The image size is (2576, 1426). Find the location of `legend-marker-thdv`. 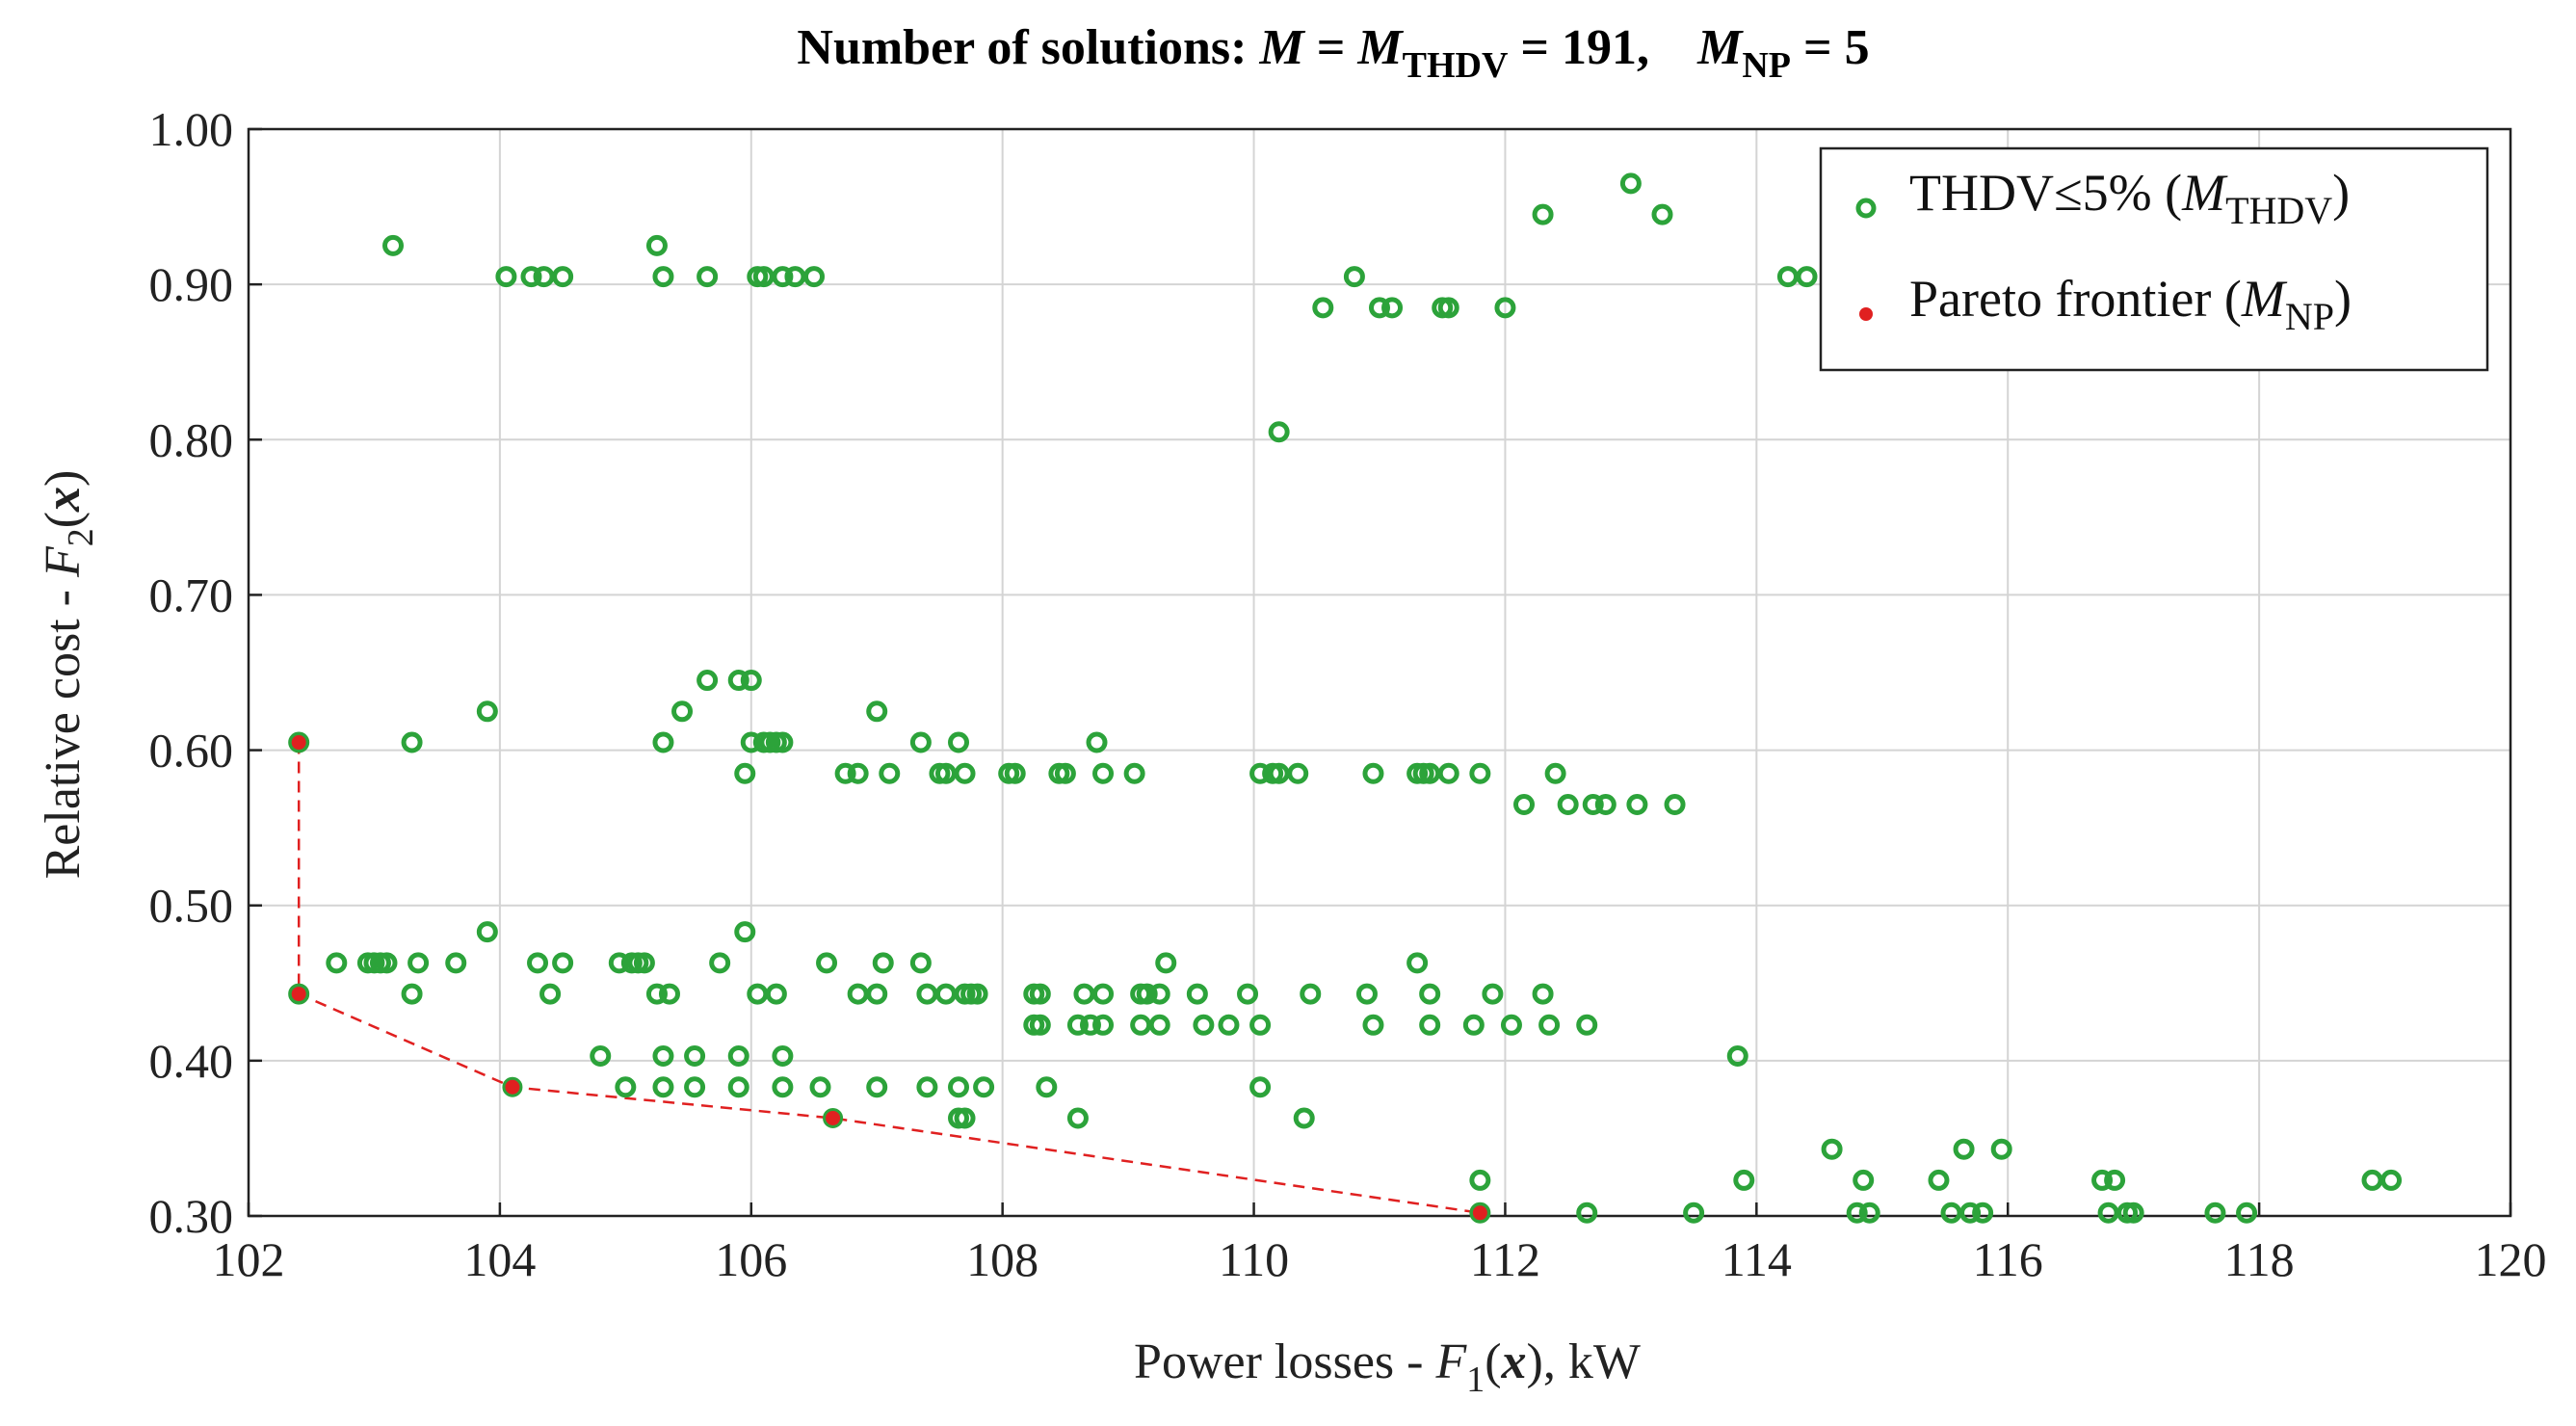

legend-marker-thdv is located at coordinates (1866, 209).